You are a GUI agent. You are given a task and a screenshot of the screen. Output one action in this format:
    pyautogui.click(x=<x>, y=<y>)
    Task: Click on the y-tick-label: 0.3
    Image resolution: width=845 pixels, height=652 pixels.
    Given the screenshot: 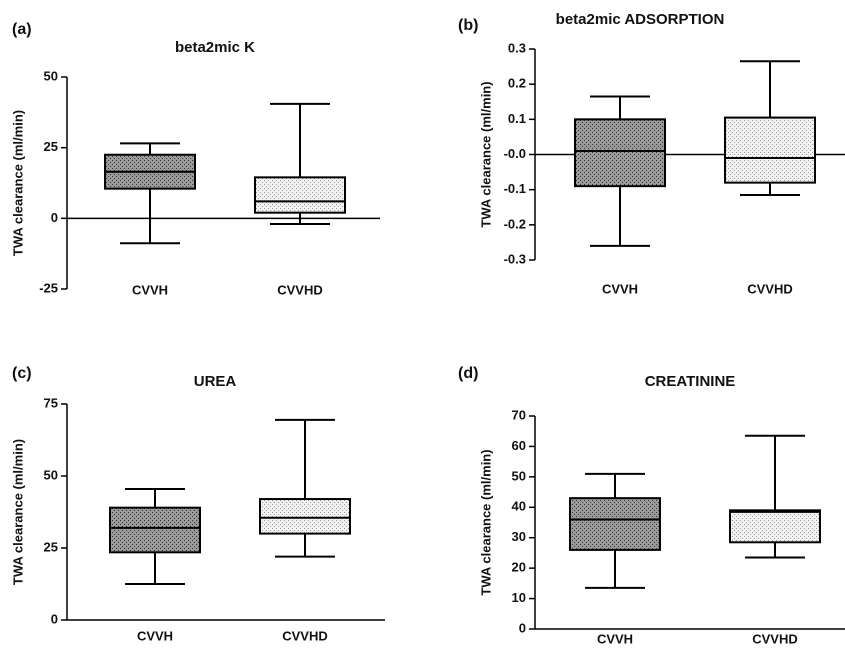 What is the action you would take?
    pyautogui.click(x=517, y=47)
    